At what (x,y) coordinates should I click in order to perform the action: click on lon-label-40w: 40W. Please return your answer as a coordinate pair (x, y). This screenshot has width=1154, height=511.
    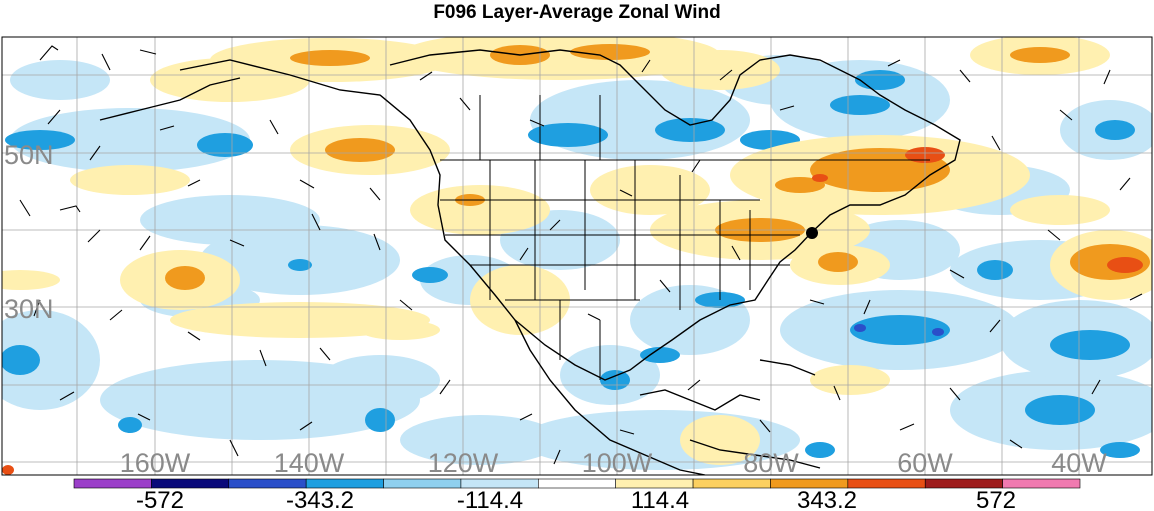
    Looking at the image, I should click on (1079, 463).